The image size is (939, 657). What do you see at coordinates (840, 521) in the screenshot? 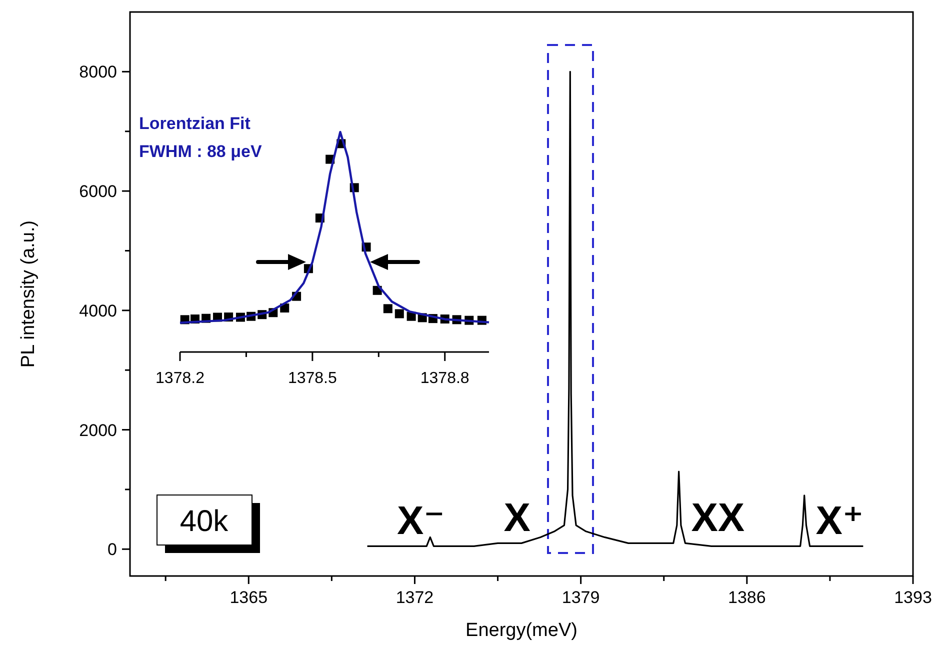
I see `annotation: X⁺` at bounding box center [840, 521].